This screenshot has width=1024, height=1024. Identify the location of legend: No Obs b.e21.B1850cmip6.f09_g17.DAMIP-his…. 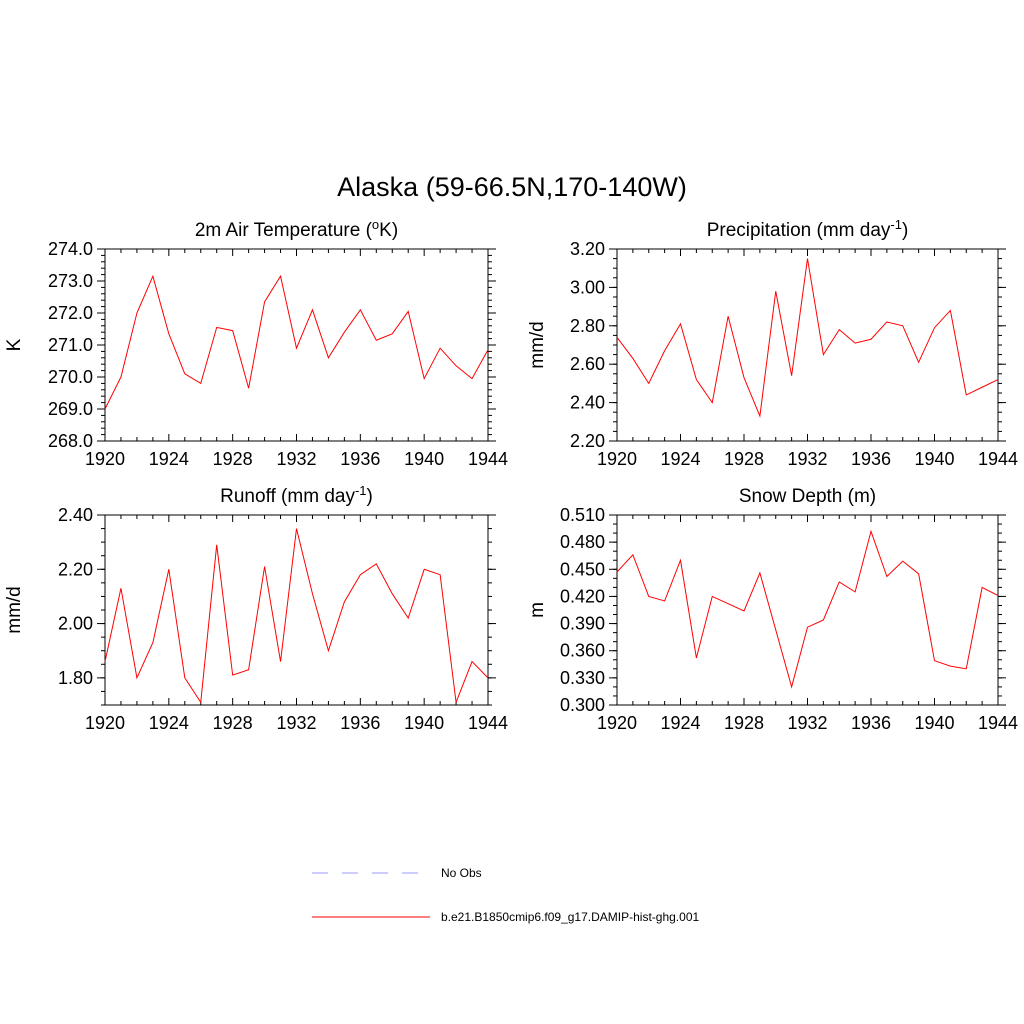
(505, 895).